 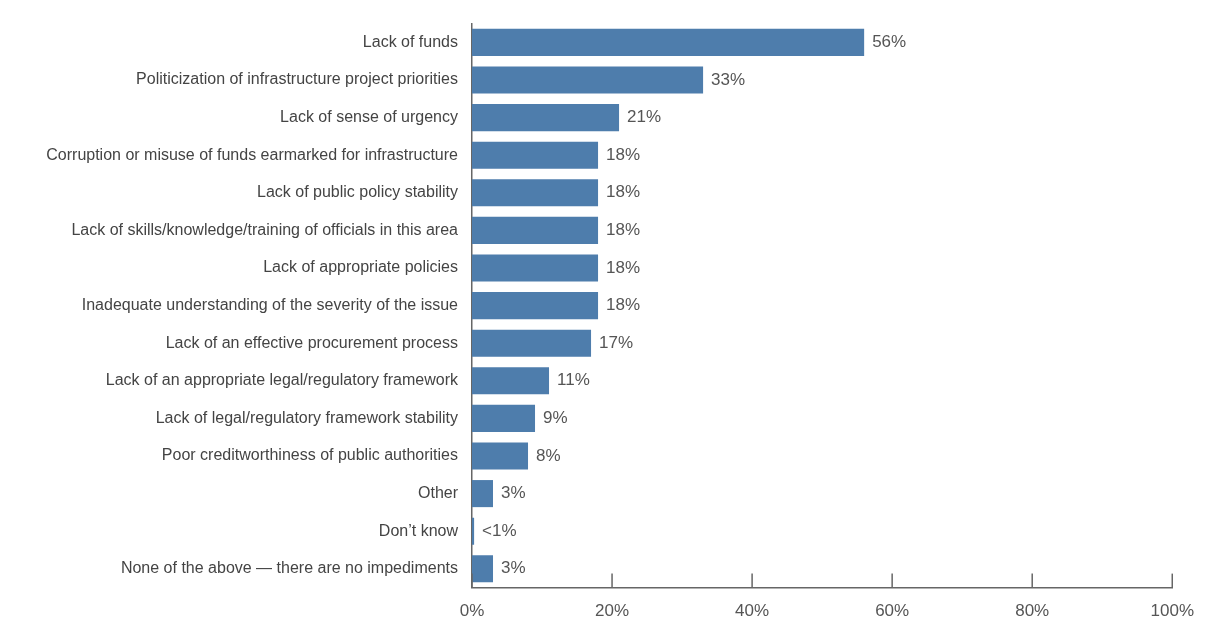 What do you see at coordinates (555, 418) in the screenshot?
I see `data-label: 9%` at bounding box center [555, 418].